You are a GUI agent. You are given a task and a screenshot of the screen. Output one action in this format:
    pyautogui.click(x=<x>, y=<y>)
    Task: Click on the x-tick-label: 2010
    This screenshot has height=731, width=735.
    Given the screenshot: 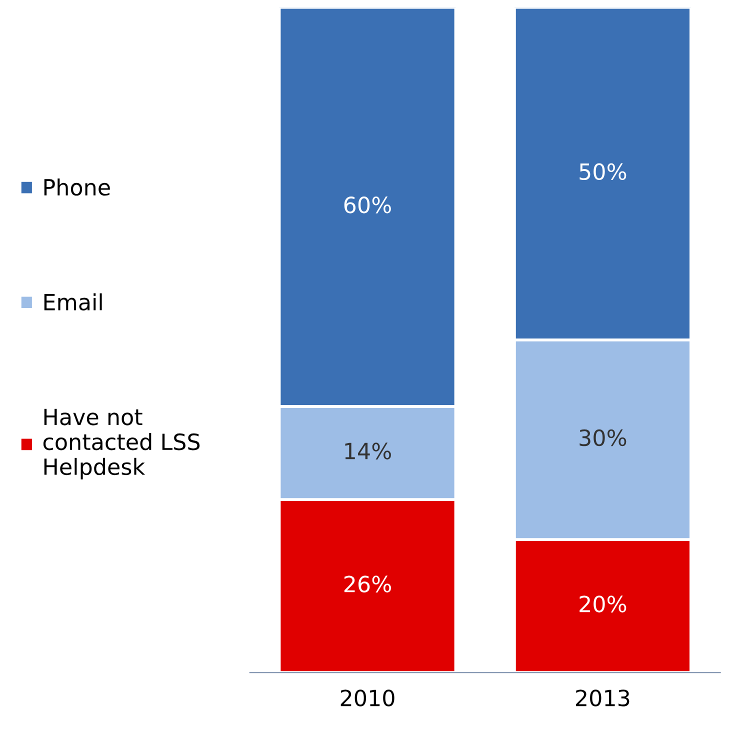 What is the action you would take?
    pyautogui.click(x=367, y=698)
    